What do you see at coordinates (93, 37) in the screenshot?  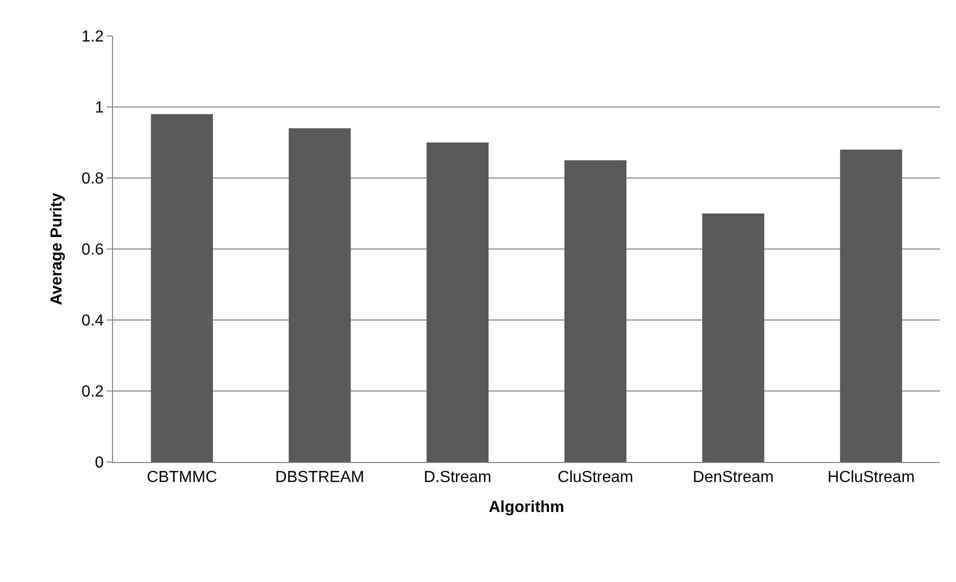 I see `y-tick-label: 1.2` at bounding box center [93, 37].